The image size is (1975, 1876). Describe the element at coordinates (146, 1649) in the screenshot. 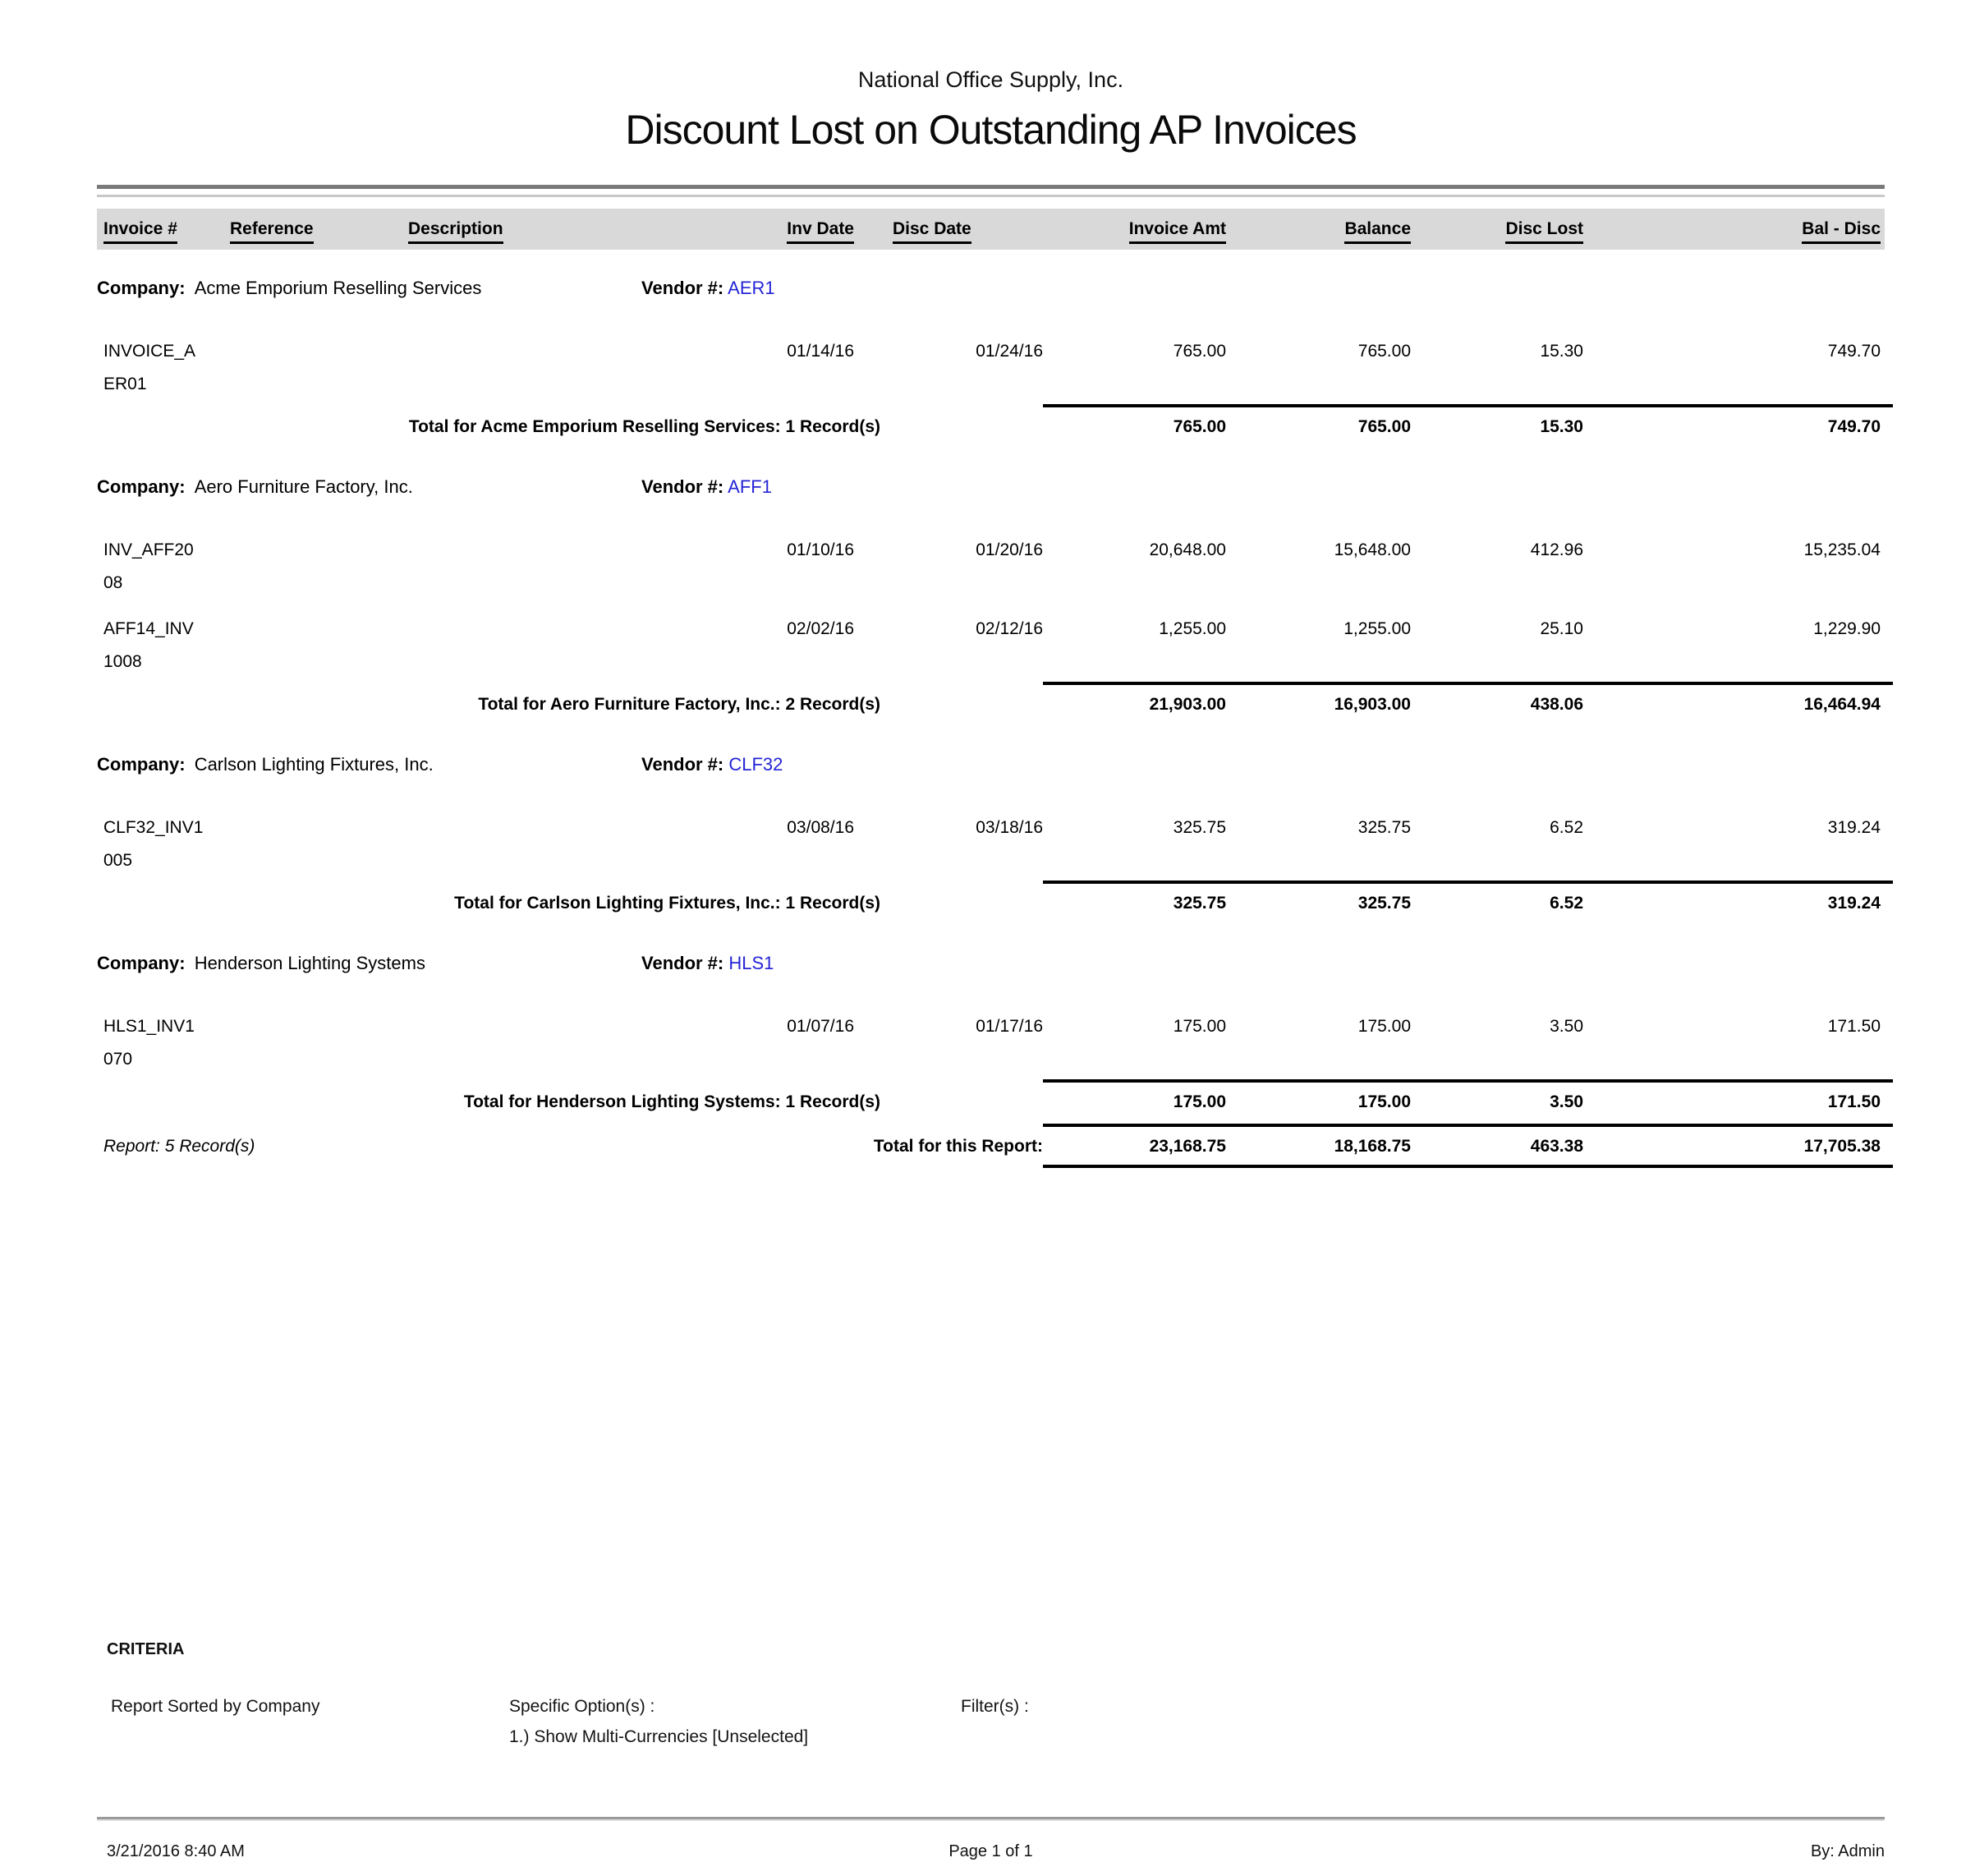

I see `criteria-heading: CRITERIA` at that location.